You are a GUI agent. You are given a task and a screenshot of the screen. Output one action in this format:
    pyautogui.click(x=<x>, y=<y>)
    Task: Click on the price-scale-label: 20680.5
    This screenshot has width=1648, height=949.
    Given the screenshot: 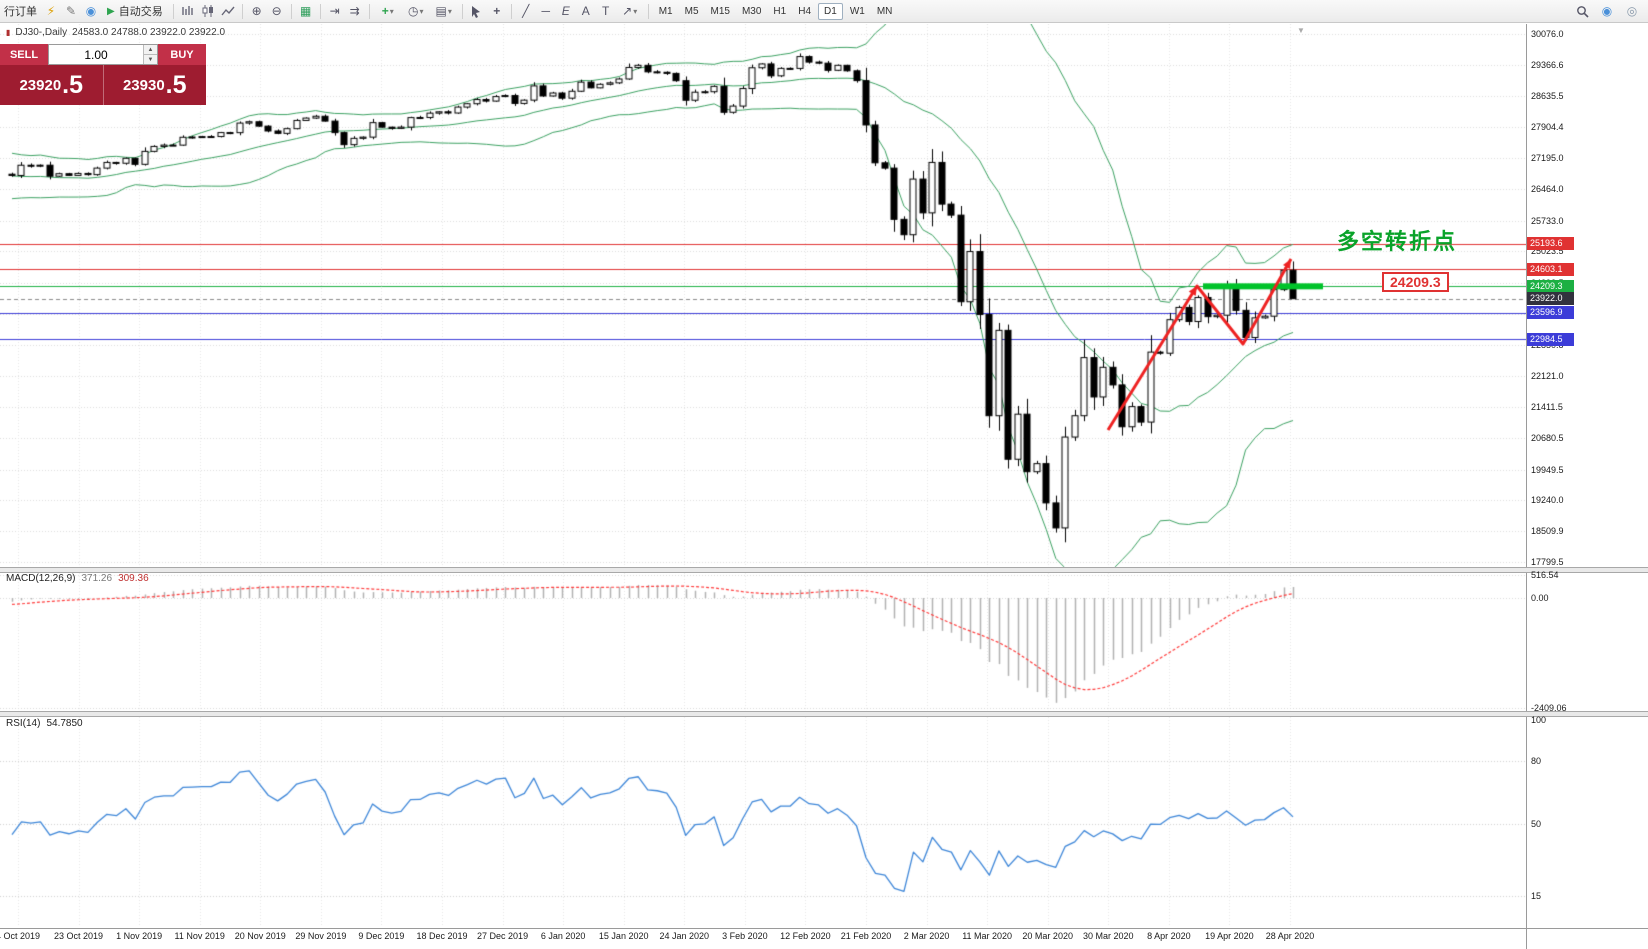 What is the action you would take?
    pyautogui.click(x=1547, y=438)
    